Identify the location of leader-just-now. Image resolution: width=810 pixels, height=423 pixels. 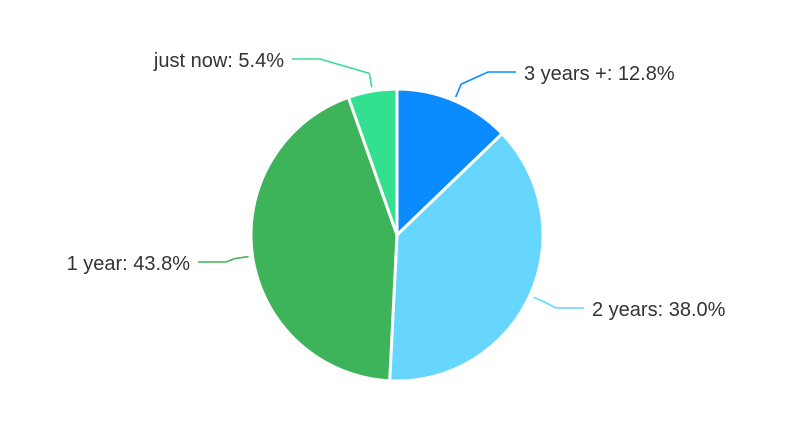
(332, 73).